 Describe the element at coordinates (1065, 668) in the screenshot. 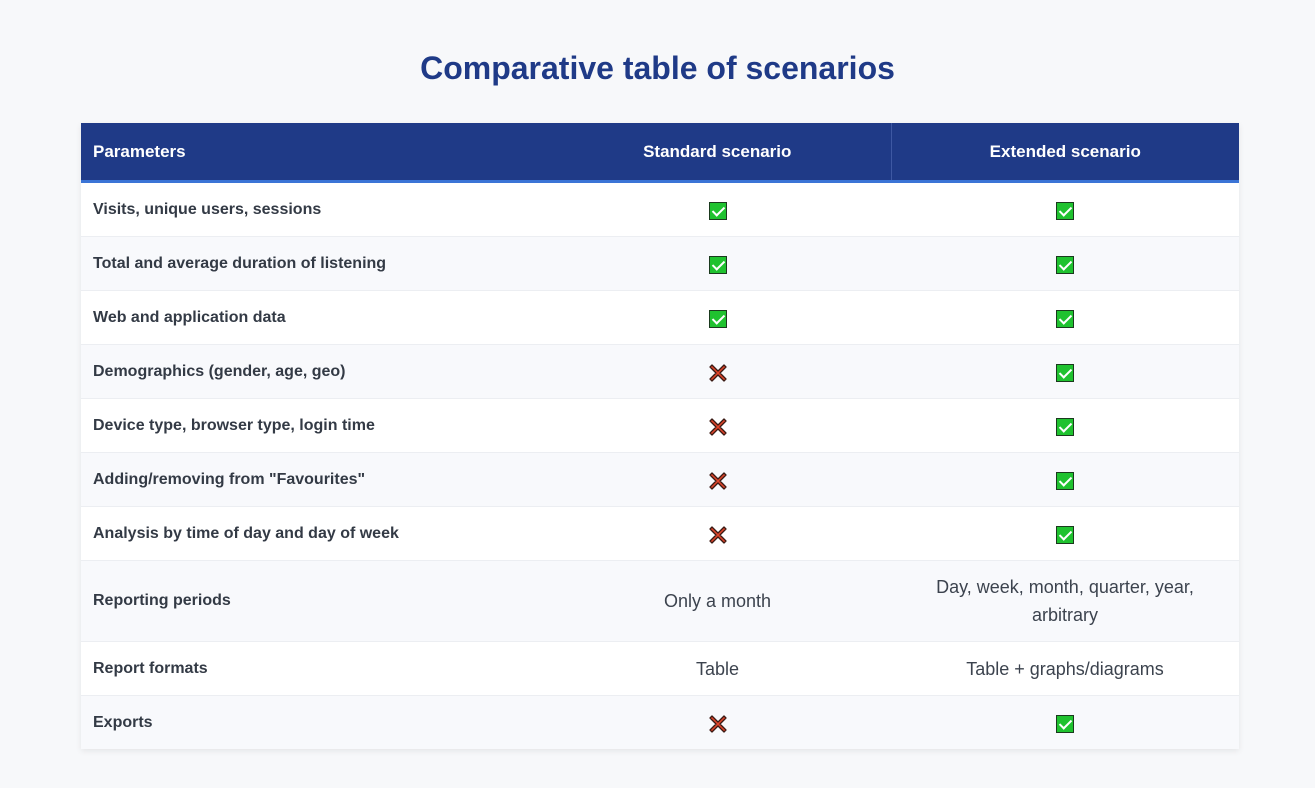

I see `extended-value-cell: Table + graphs/diagrams` at that location.